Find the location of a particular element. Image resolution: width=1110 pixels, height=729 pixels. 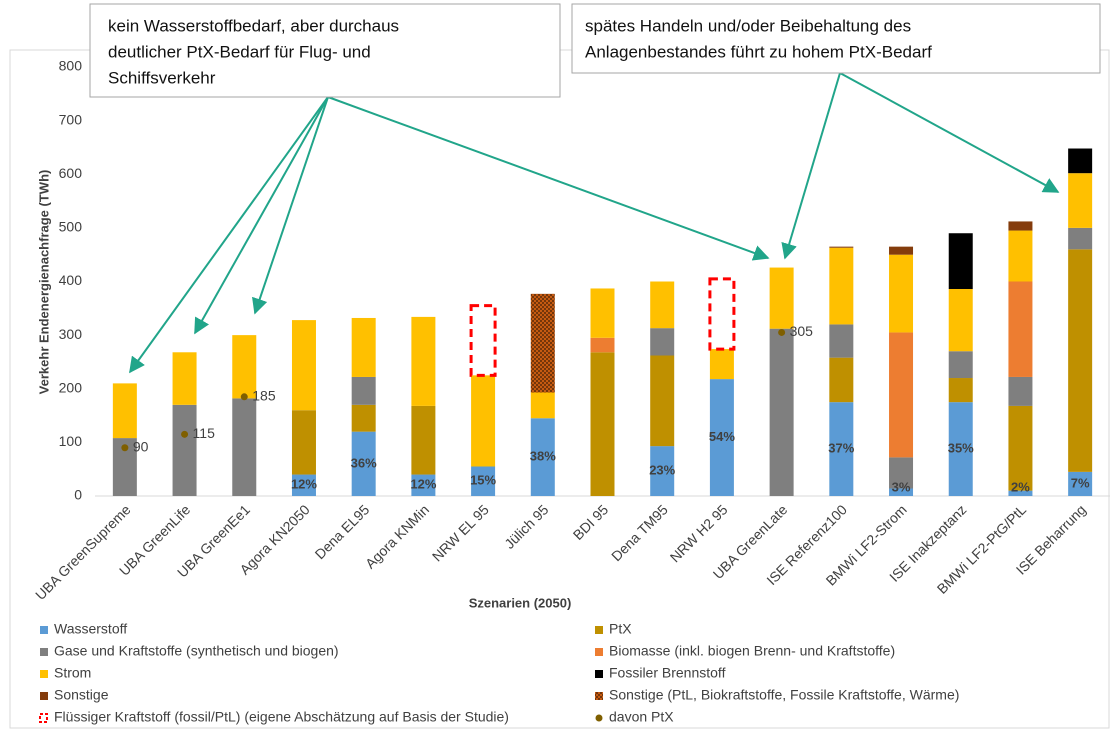

percent-label: 37% is located at coordinates (841, 448).